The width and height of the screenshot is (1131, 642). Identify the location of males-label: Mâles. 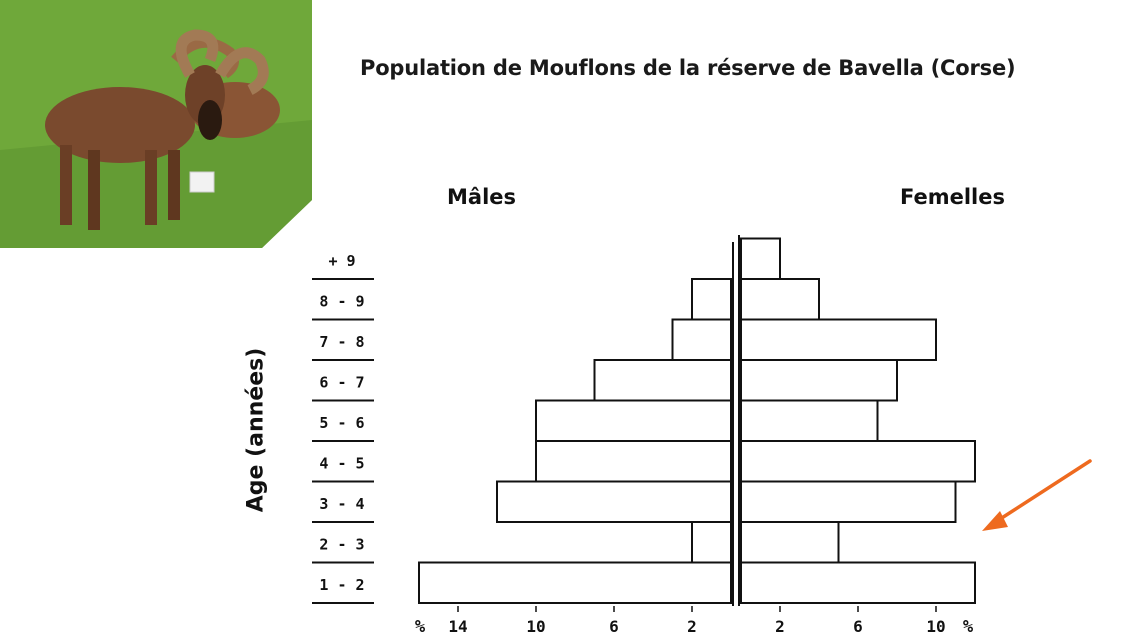
(482, 197).